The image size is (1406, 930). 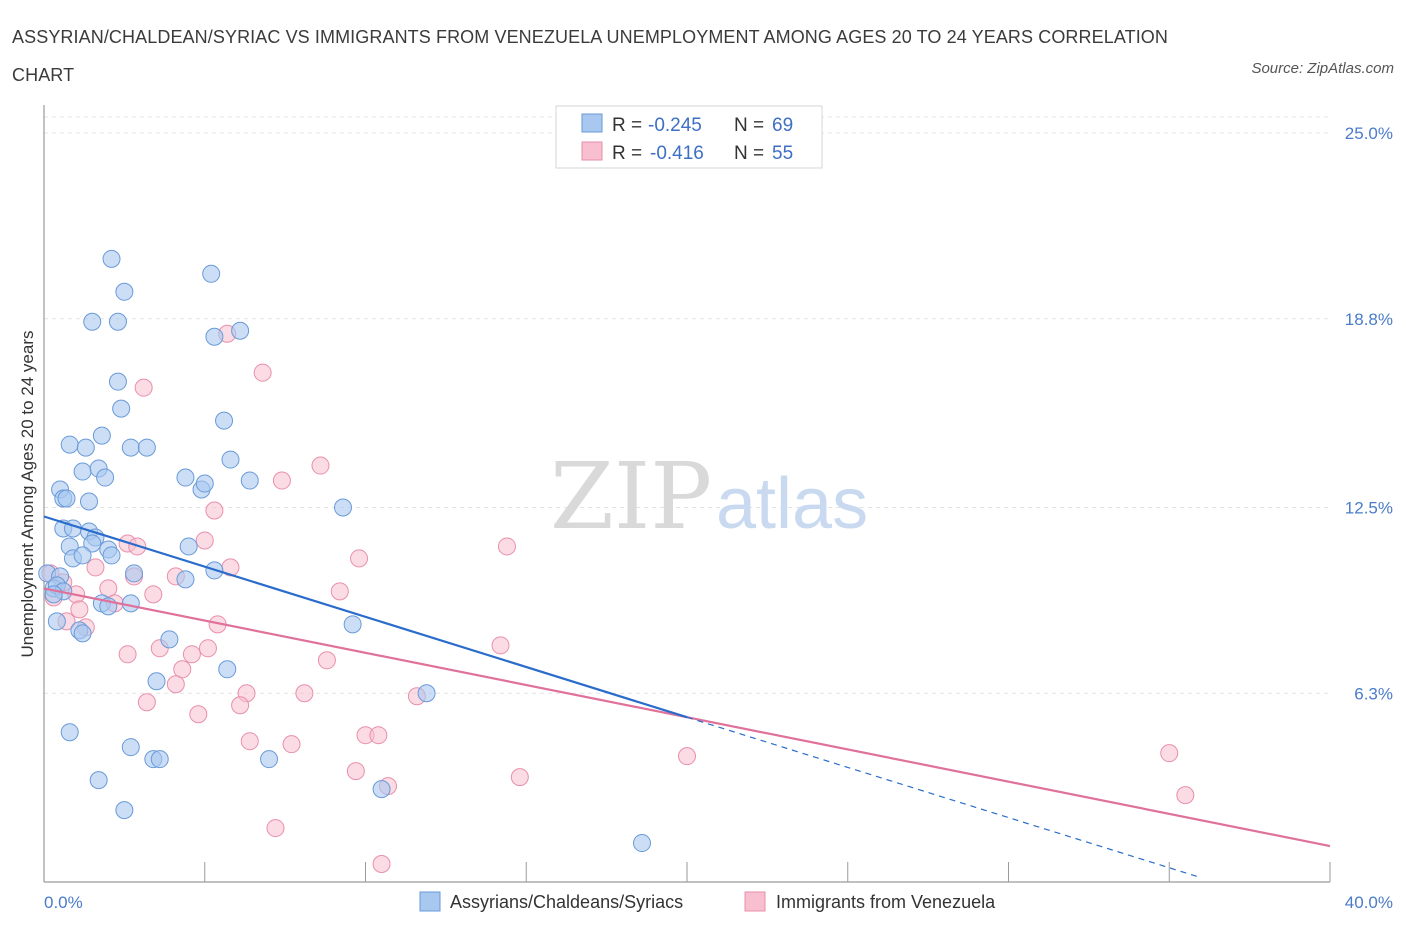 What do you see at coordinates (792, 504) in the screenshot?
I see `watermark-atlas: atlas` at bounding box center [792, 504].